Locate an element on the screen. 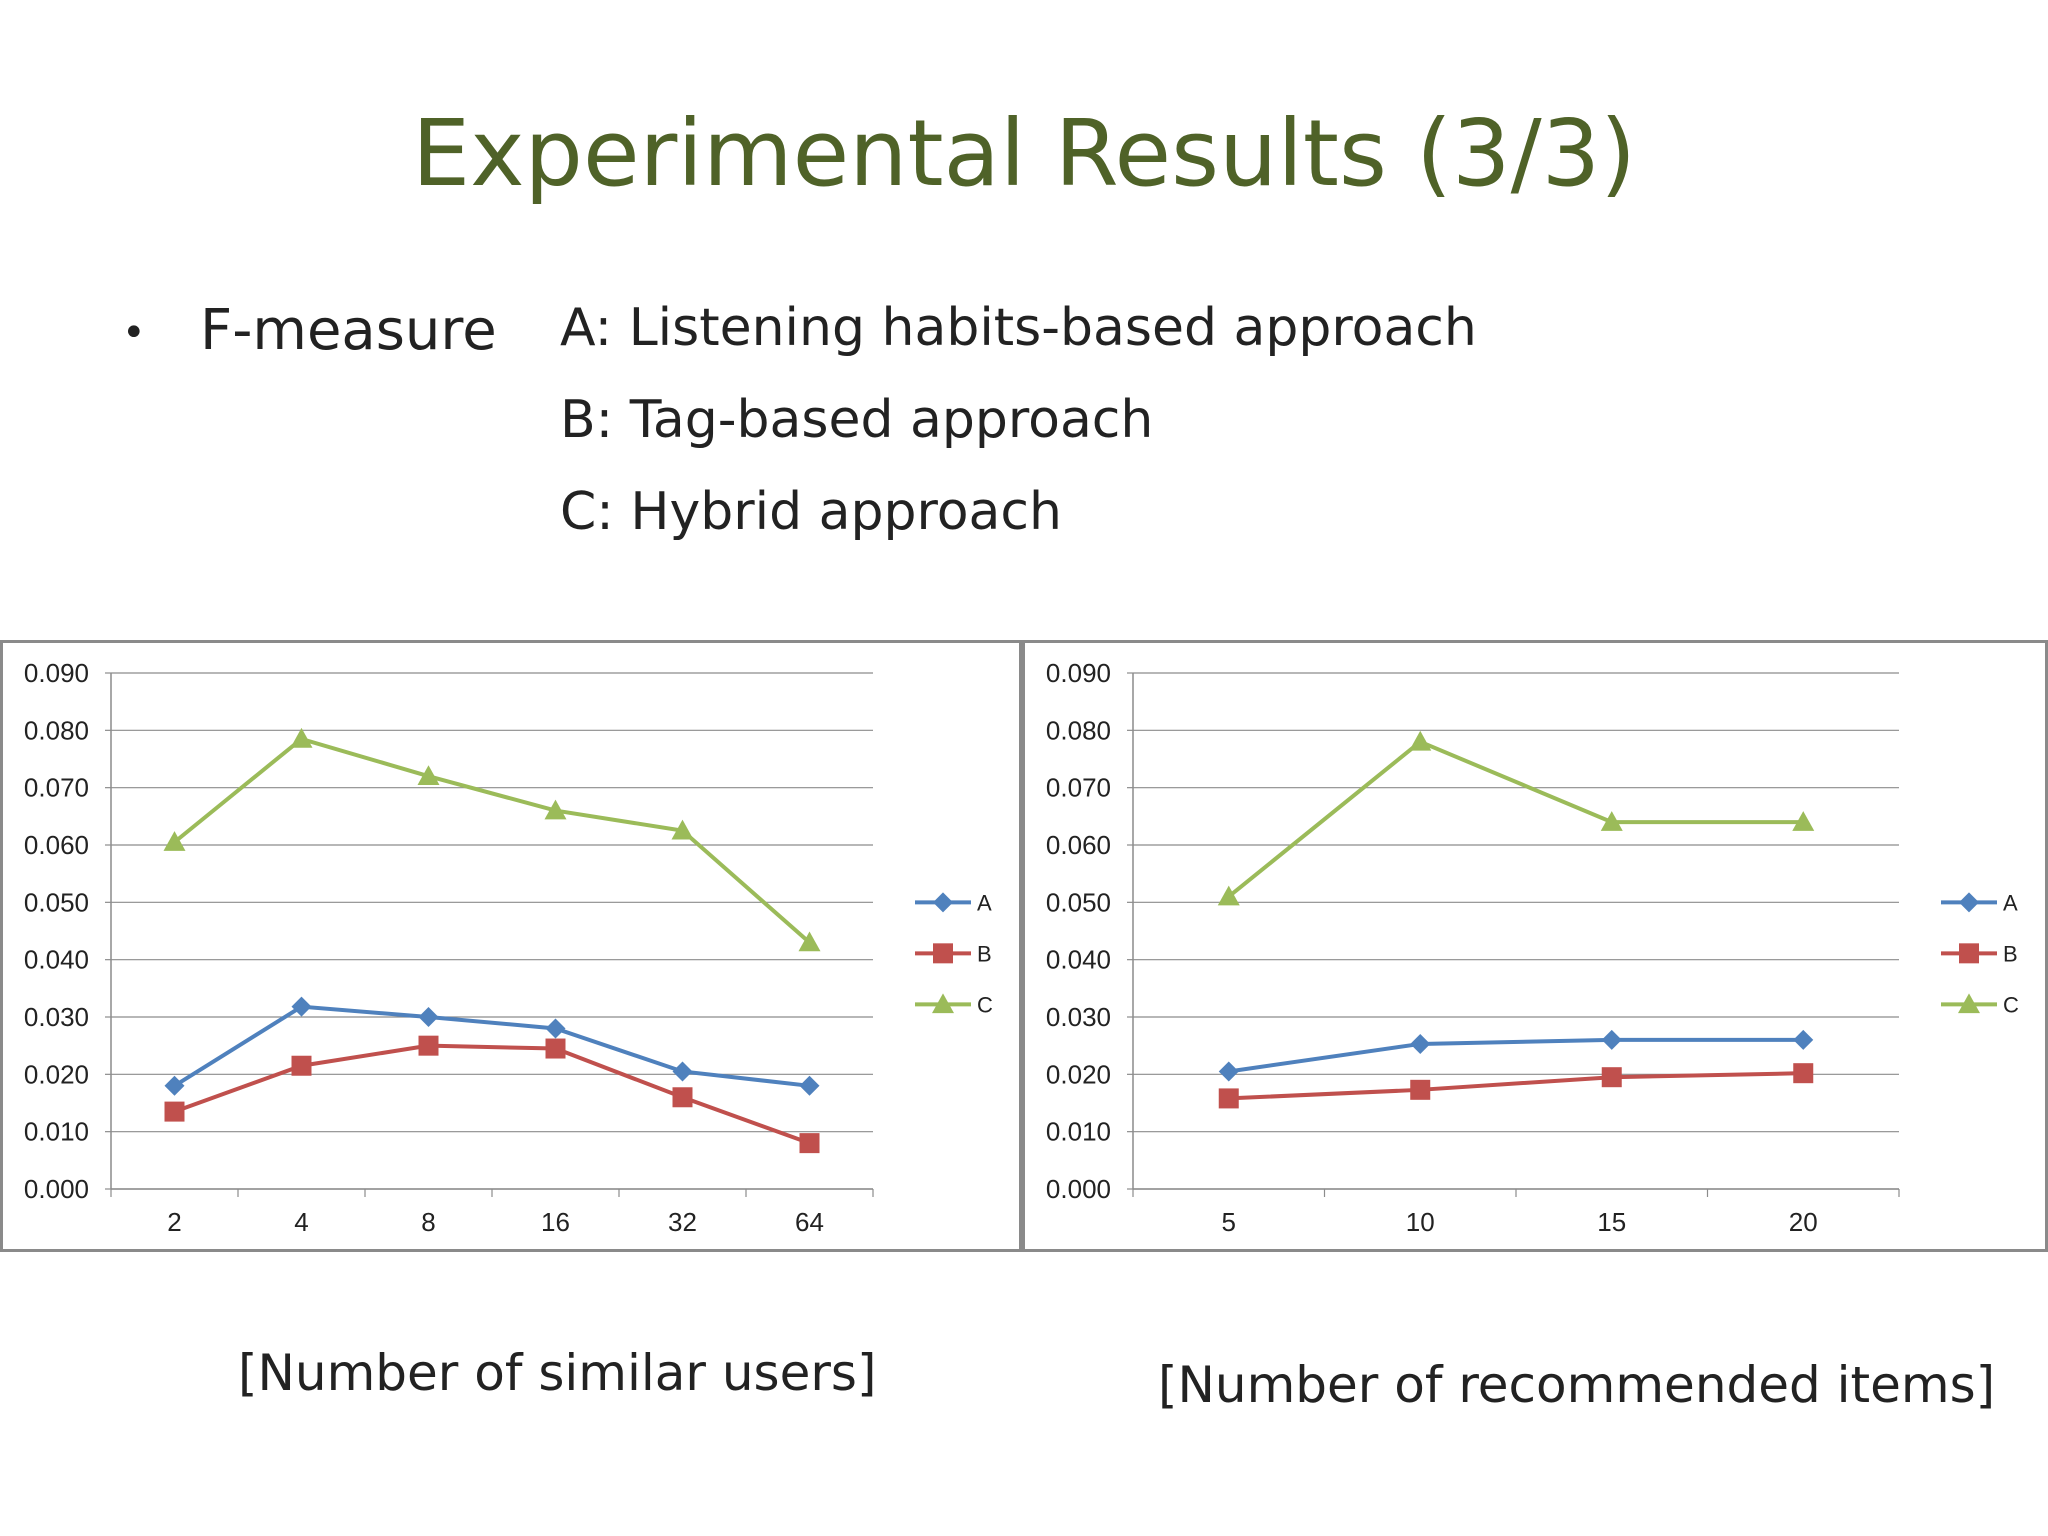 The height and width of the screenshot is (1536, 2048). x-tick-label: 4 is located at coordinates (301, 1222).